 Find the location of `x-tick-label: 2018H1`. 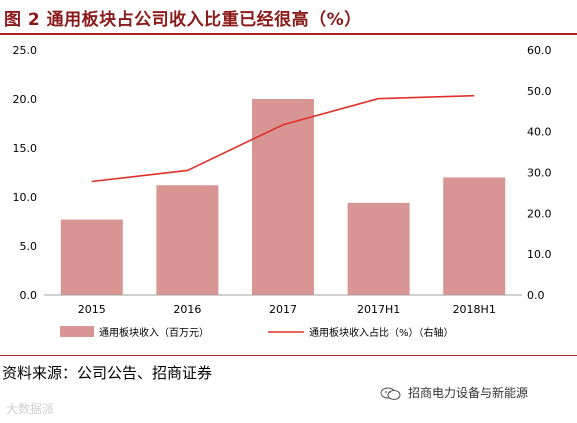

x-tick-label: 2018H1 is located at coordinates (474, 309).